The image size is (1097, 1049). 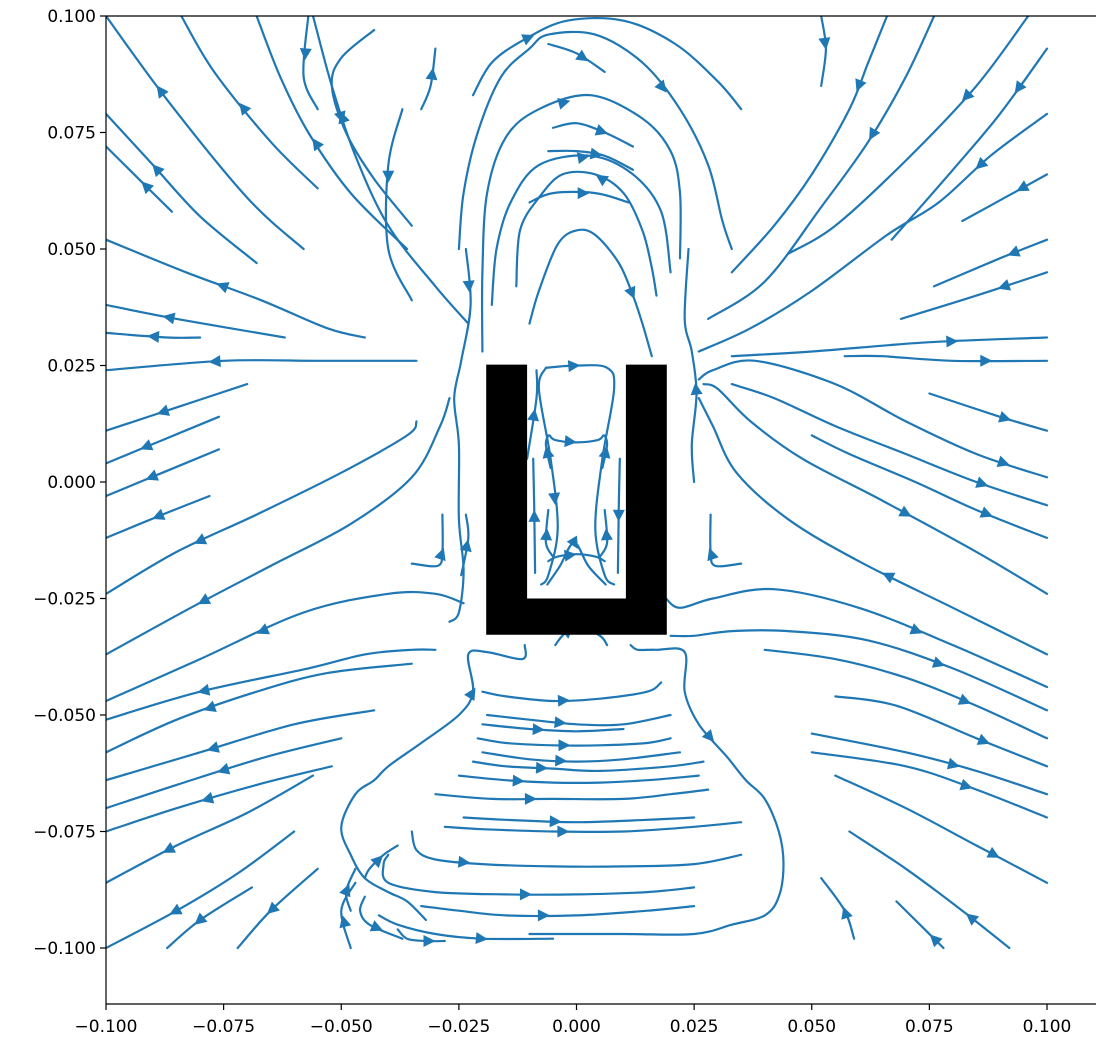 What do you see at coordinates (71, 367) in the screenshot?
I see `y-tick-label-3: 0.025` at bounding box center [71, 367].